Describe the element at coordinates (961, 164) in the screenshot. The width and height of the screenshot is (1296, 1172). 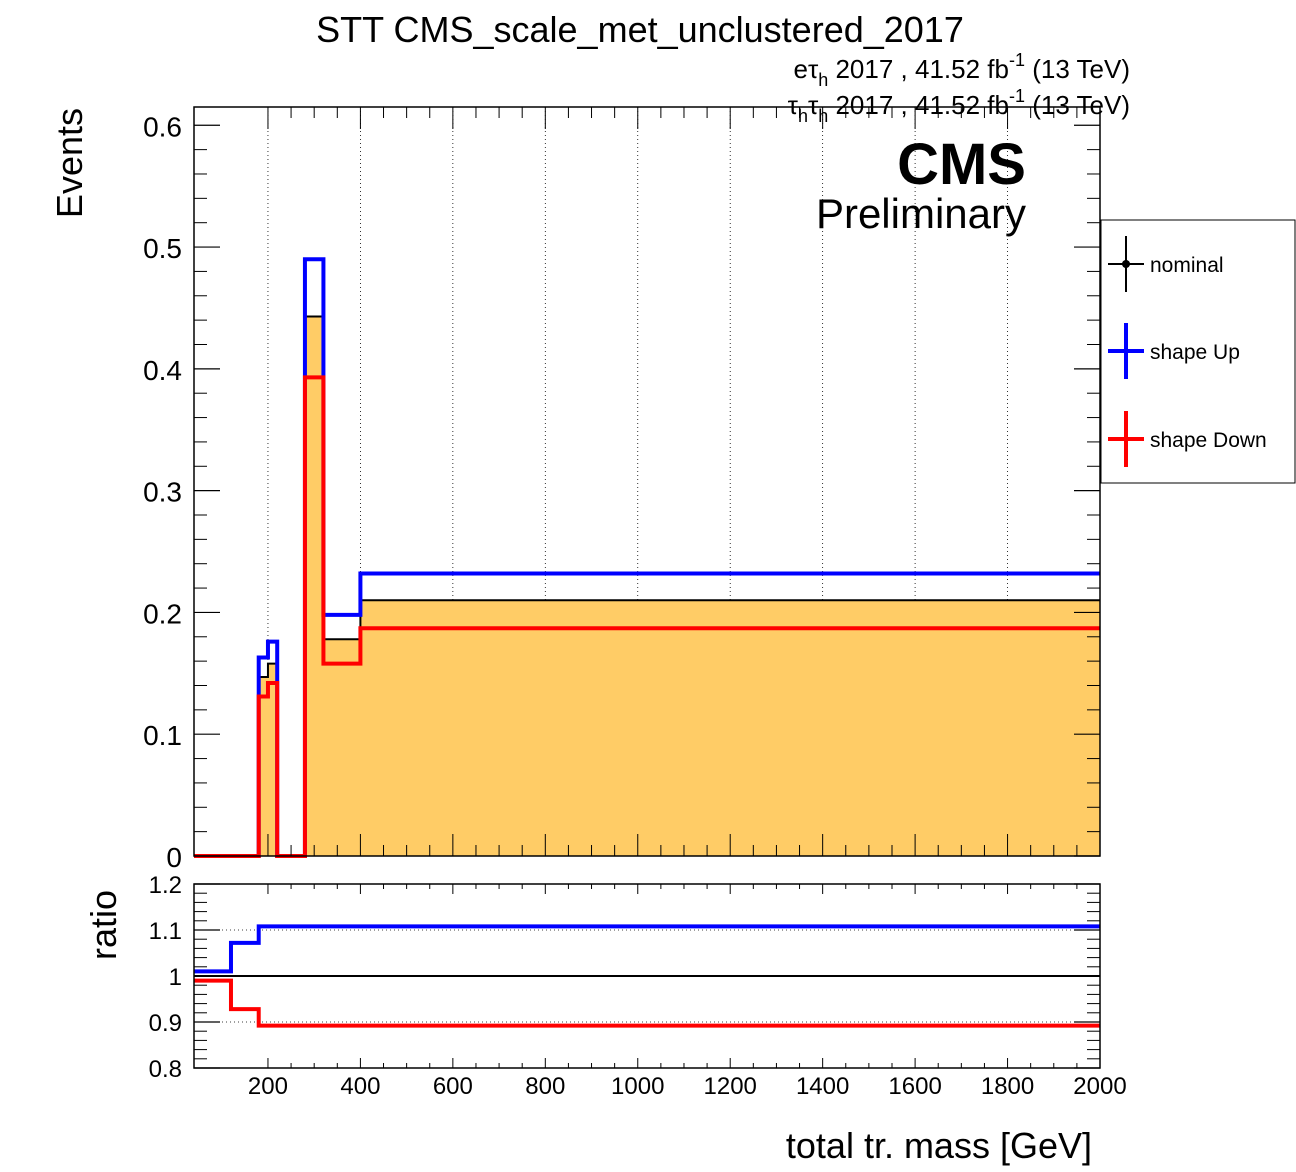
I see `cms-label: CMS` at that location.